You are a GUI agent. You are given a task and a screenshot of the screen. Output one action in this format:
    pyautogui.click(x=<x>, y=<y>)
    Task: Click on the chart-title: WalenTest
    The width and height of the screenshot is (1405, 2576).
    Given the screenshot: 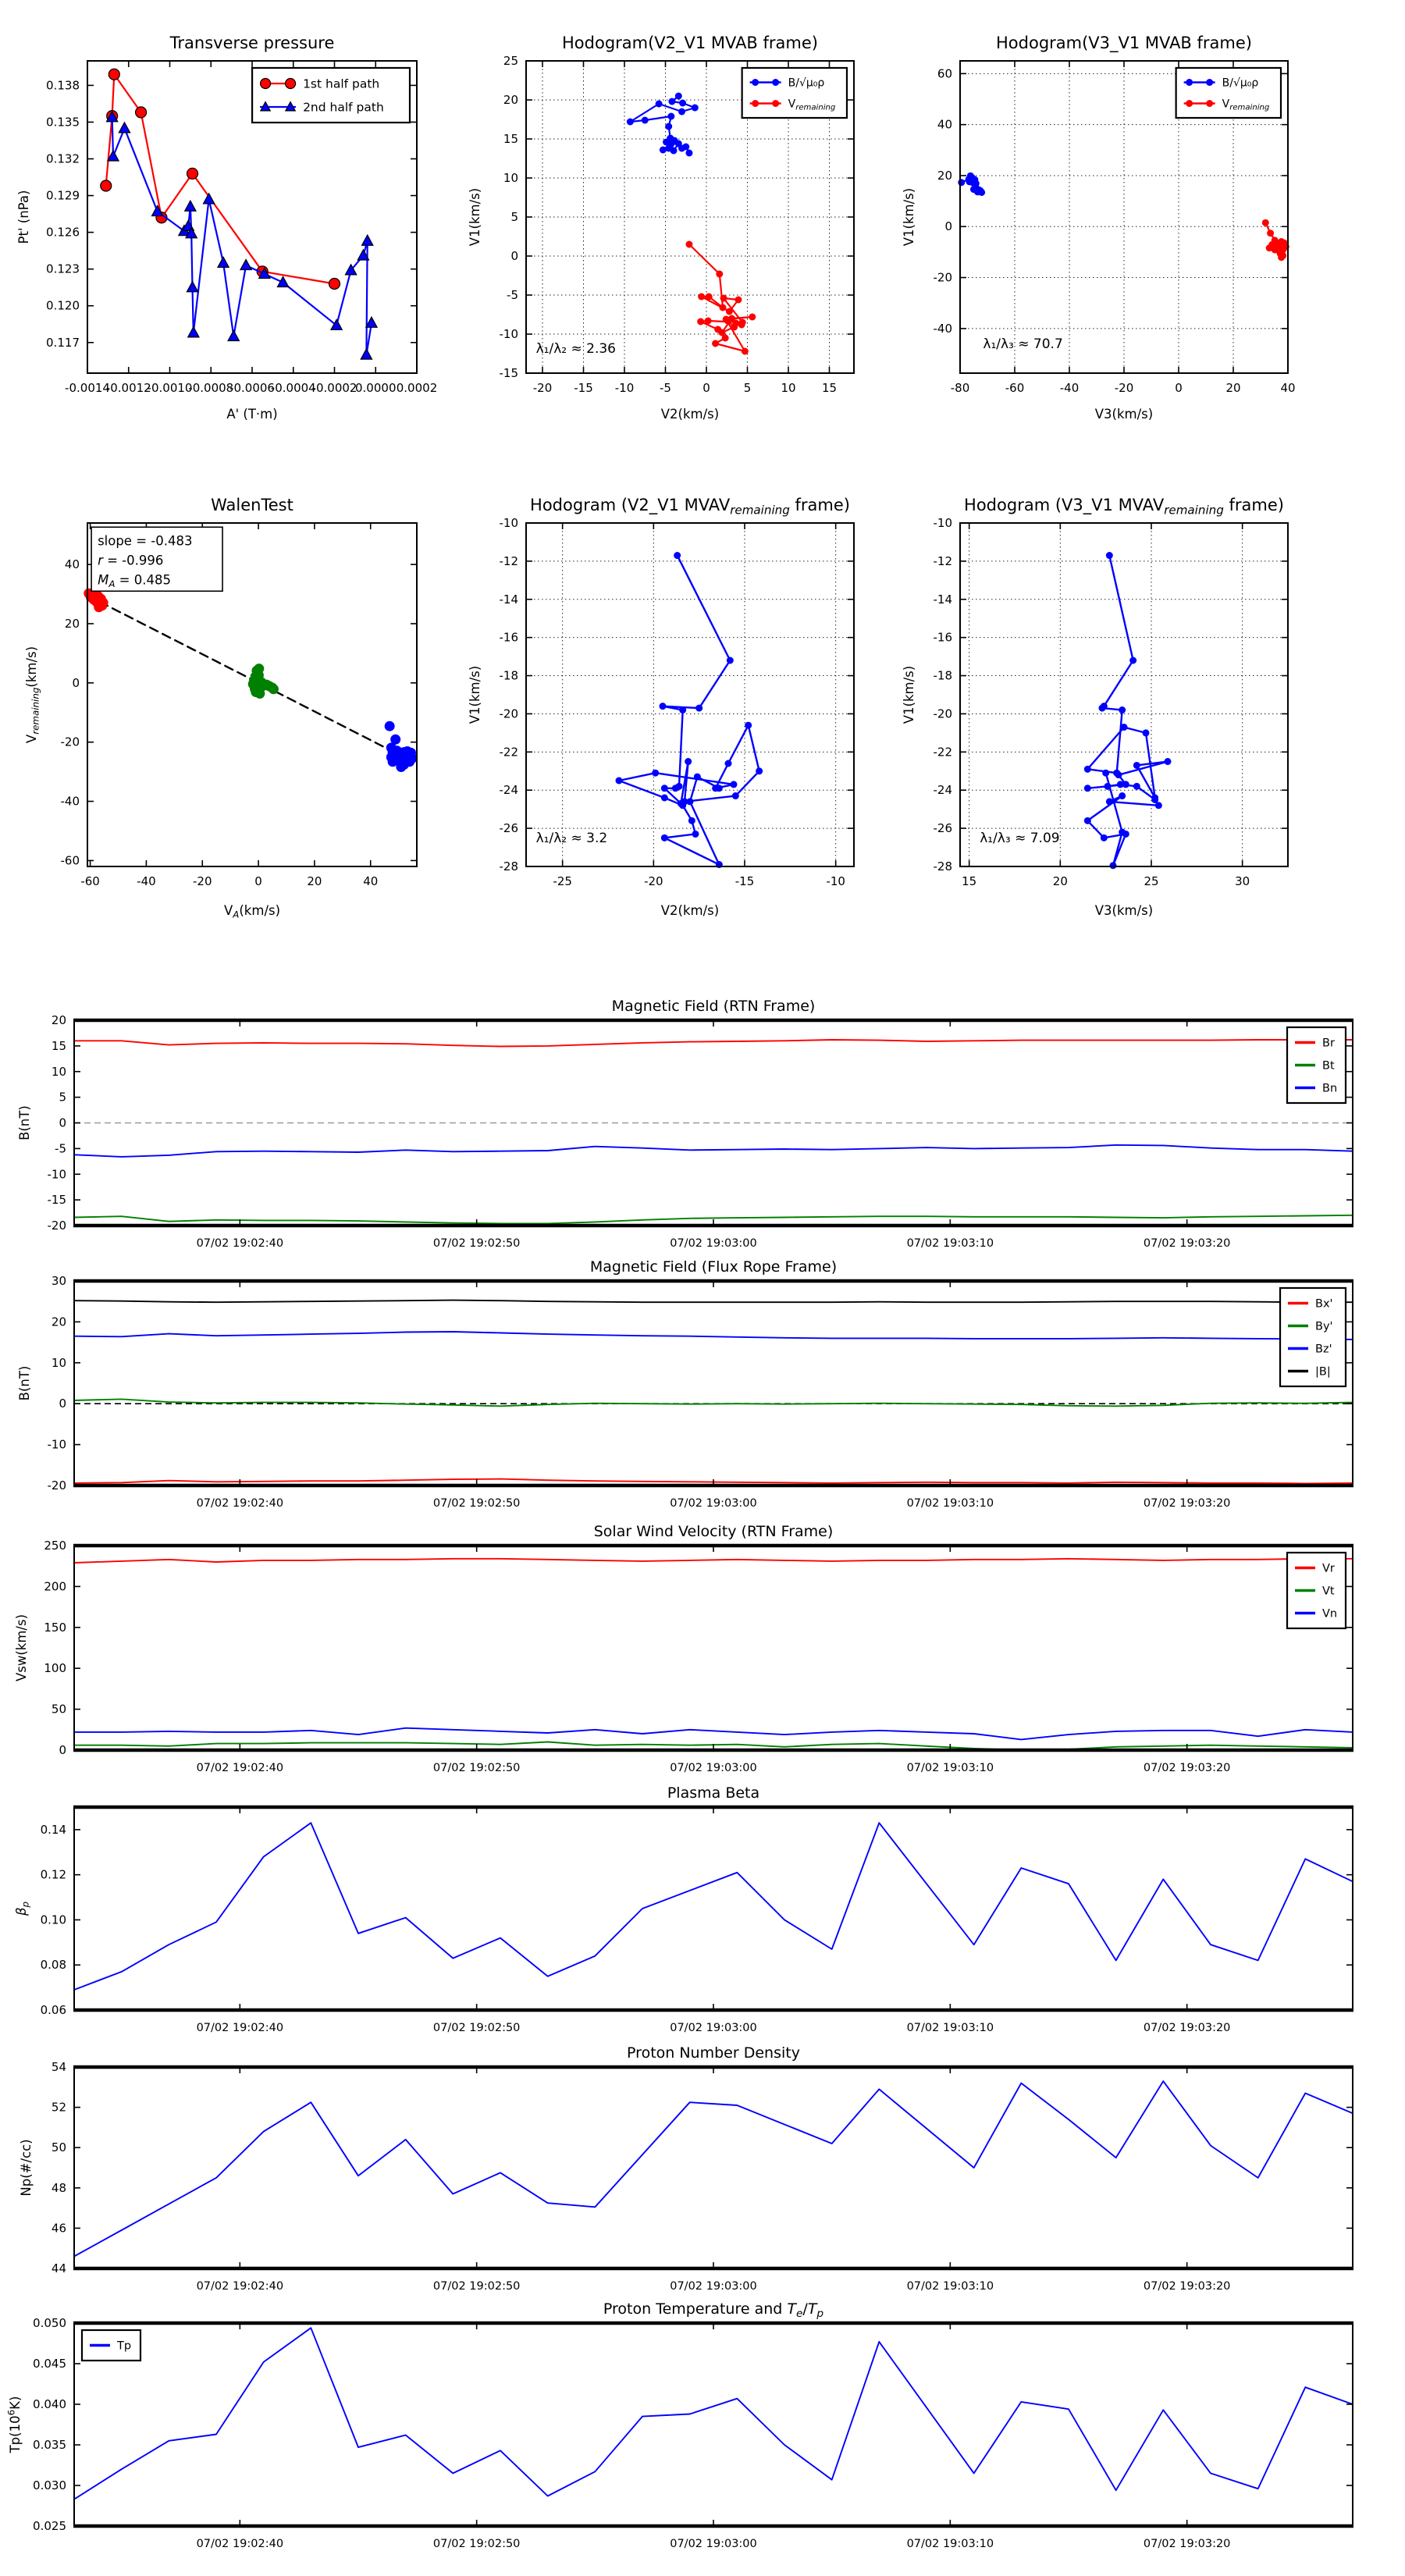 What is the action you would take?
    pyautogui.click(x=252, y=505)
    